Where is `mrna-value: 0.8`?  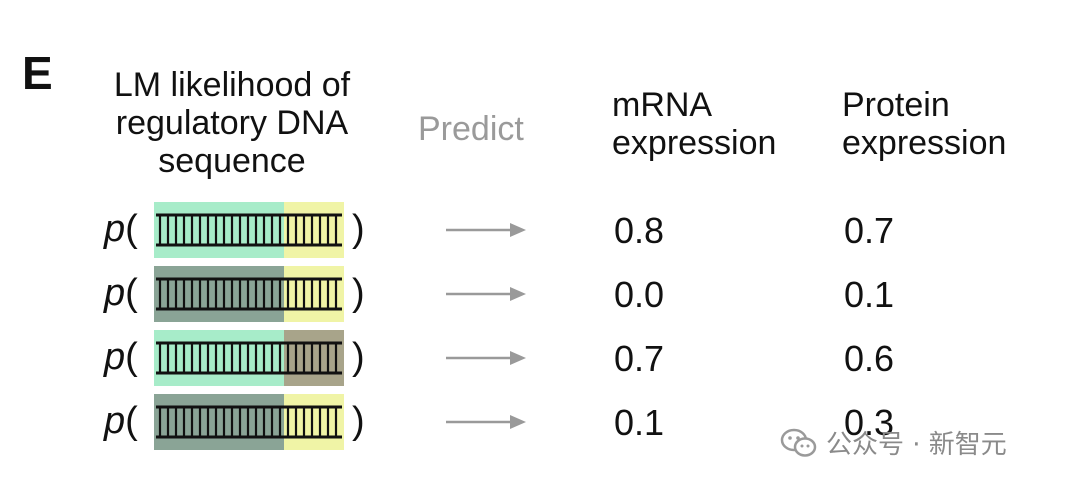 mrna-value: 0.8 is located at coordinates (639, 230).